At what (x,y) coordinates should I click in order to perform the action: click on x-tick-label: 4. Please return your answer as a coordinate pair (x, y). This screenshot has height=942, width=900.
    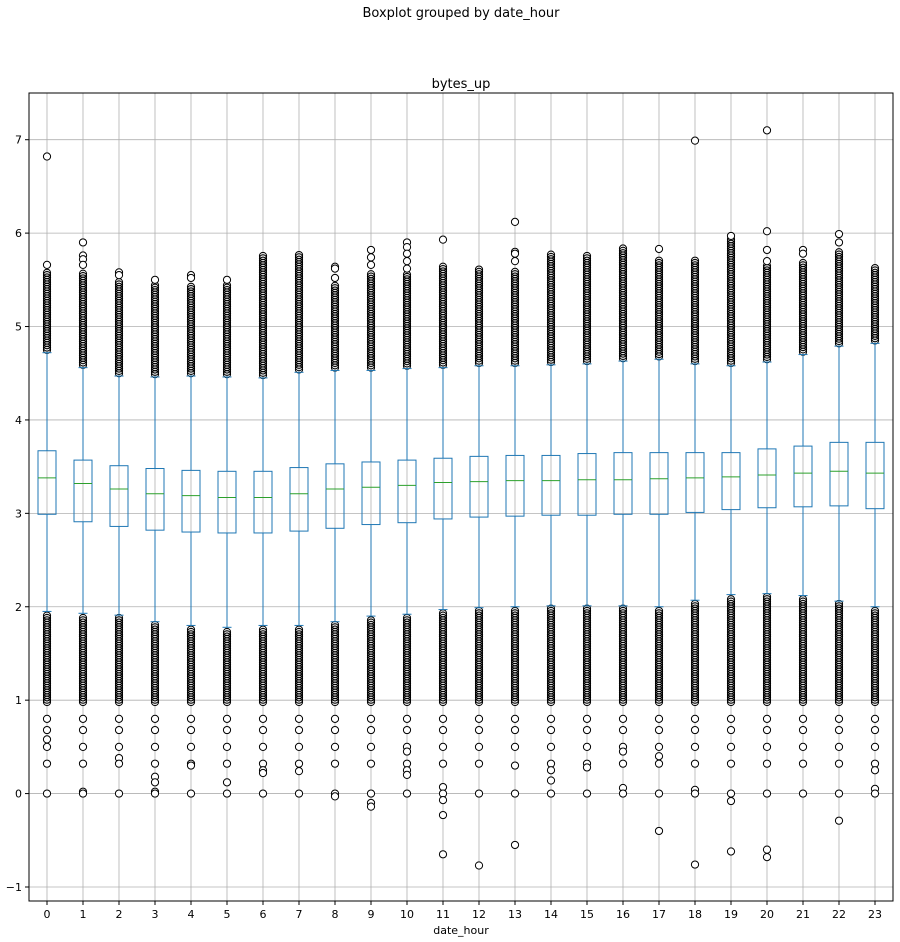
    Looking at the image, I should click on (191, 914).